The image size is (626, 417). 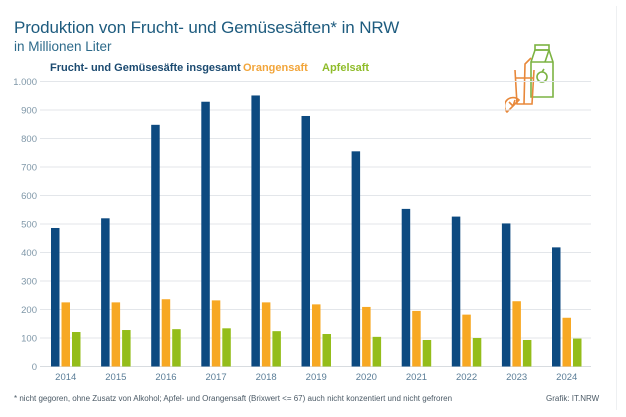 I want to click on legend-item-apple-juice: Apfelsaft, so click(x=346, y=68).